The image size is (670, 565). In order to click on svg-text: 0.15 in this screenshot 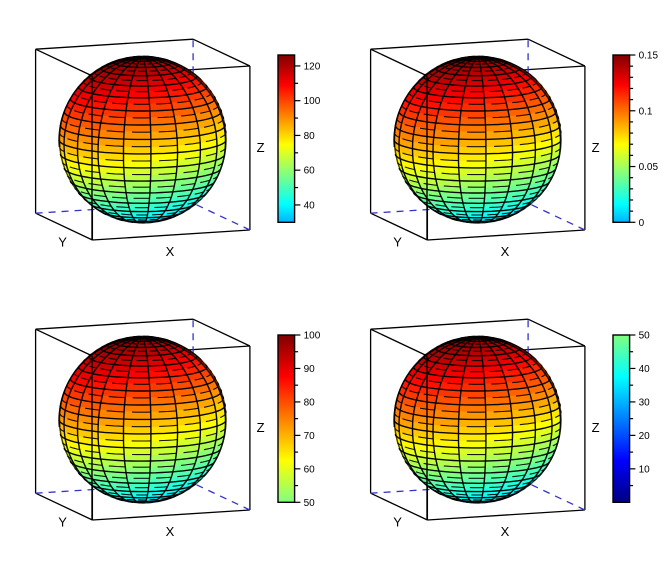, I will do `click(649, 56)`.